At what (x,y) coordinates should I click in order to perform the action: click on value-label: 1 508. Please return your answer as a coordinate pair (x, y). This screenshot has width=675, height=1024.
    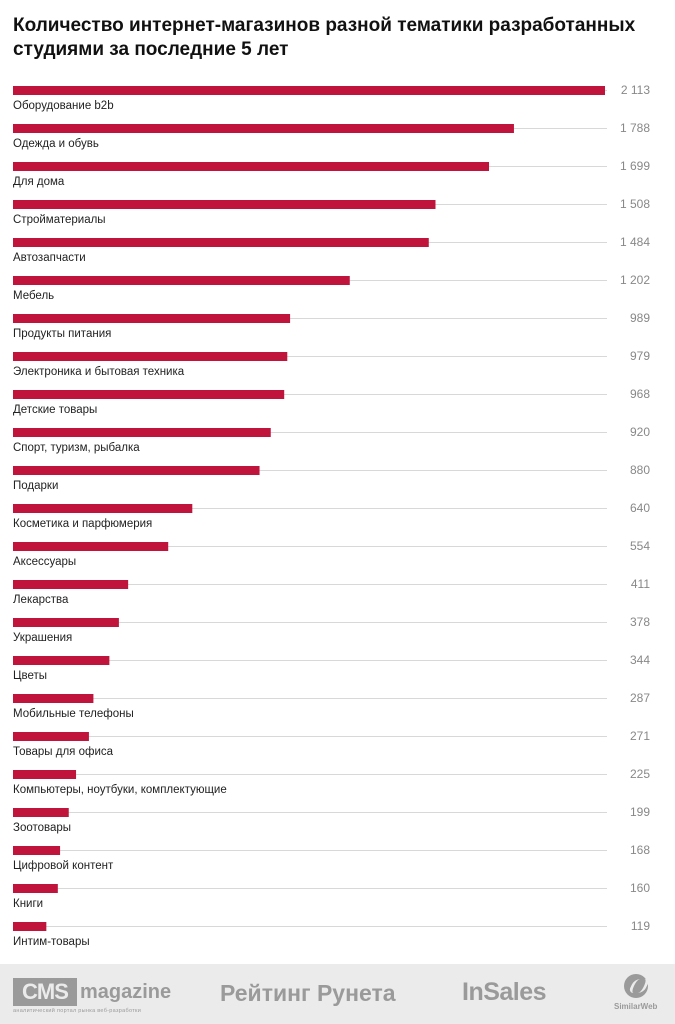
    Looking at the image, I should click on (635, 204).